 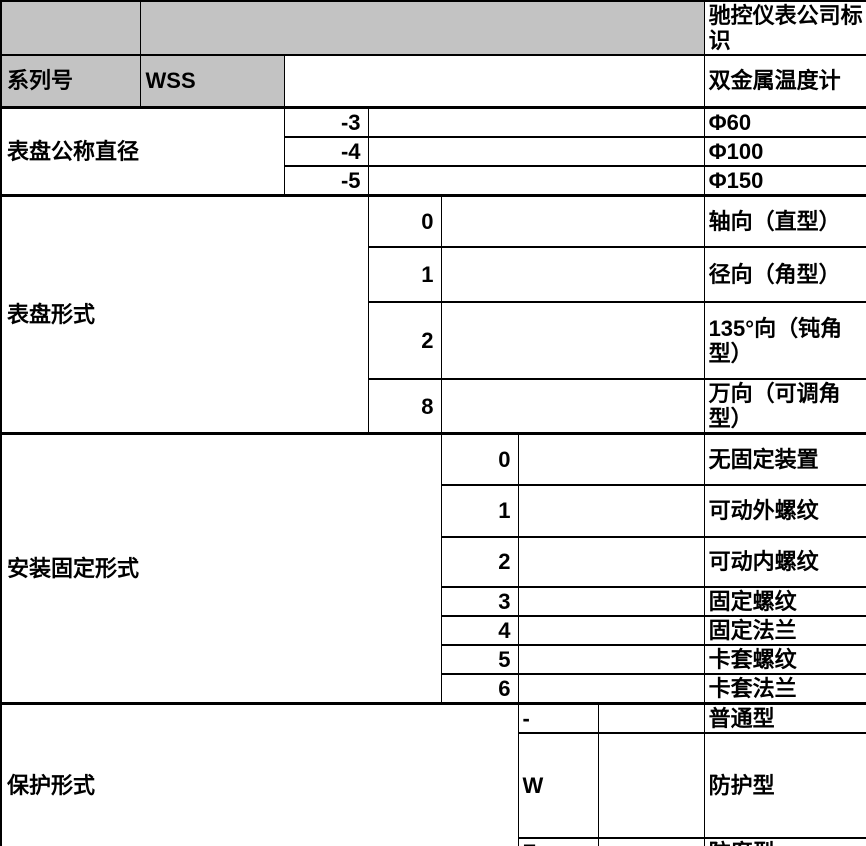 I want to click on option-code-cell: -, so click(x=558, y=718).